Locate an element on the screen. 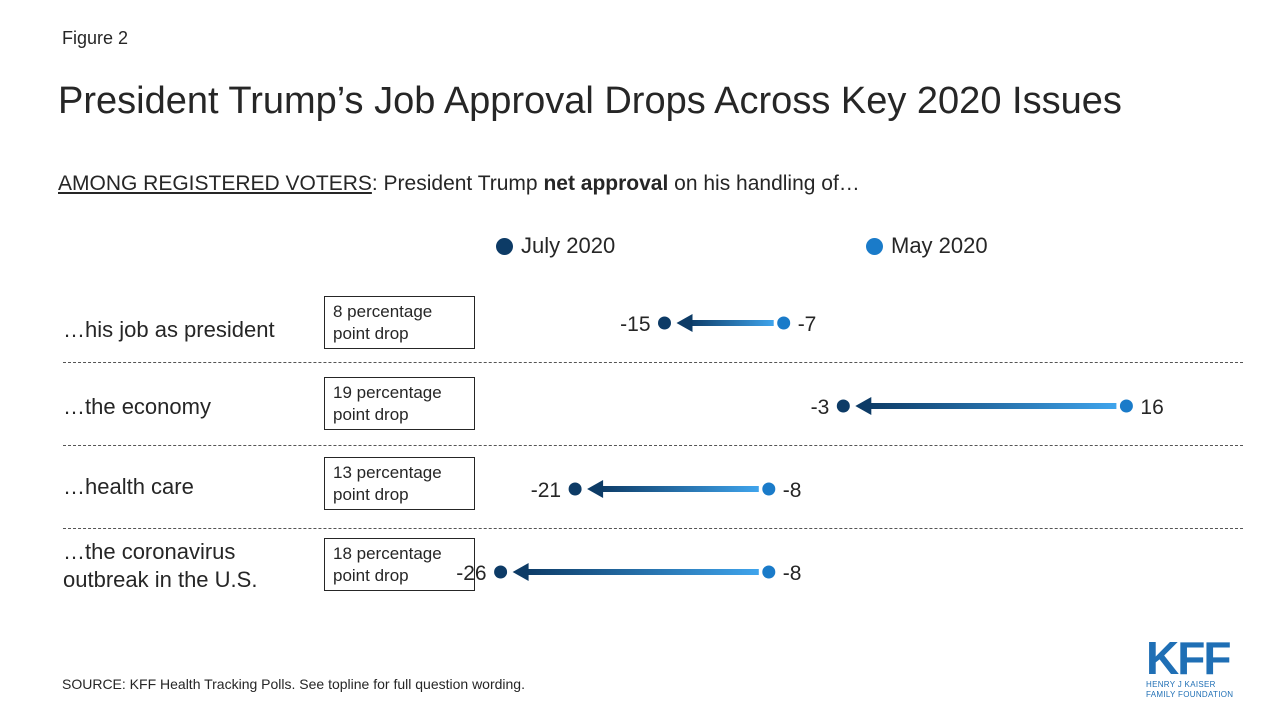 The width and height of the screenshot is (1280, 720). legend-july: July 2020 is located at coordinates (555, 246).